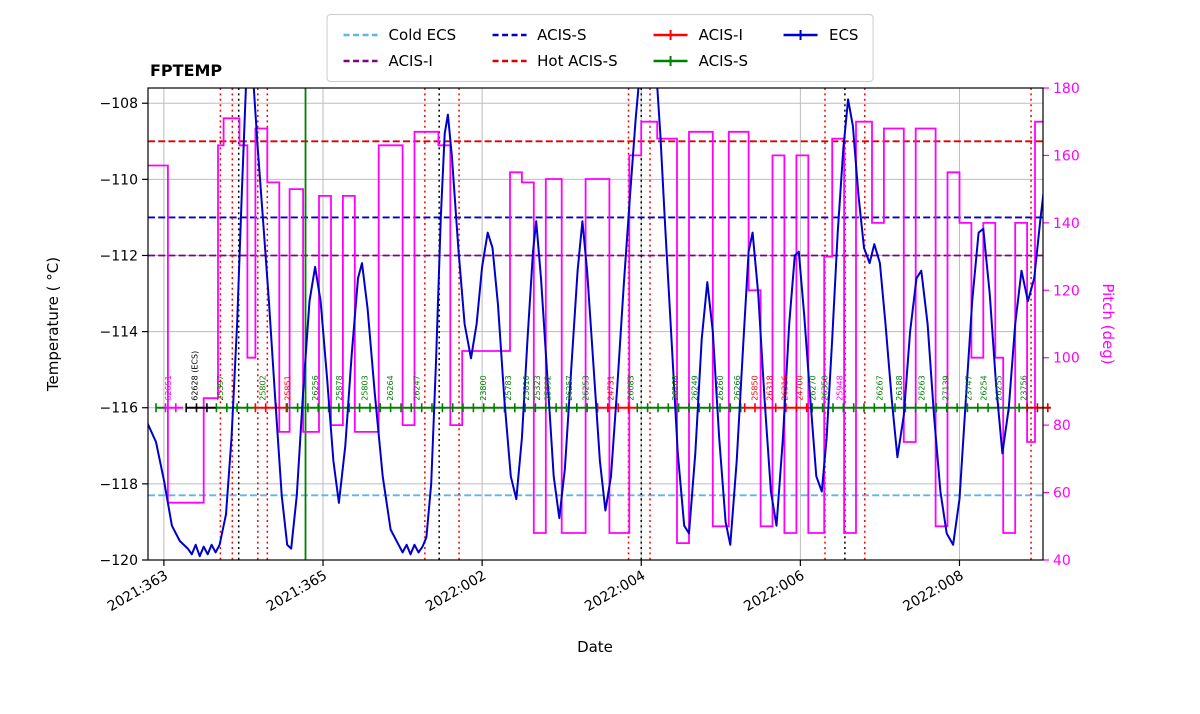 The height and width of the screenshot is (714, 1200). I want to click on legend-item-acis-i-obs: ACIS-I, so click(700, 35).